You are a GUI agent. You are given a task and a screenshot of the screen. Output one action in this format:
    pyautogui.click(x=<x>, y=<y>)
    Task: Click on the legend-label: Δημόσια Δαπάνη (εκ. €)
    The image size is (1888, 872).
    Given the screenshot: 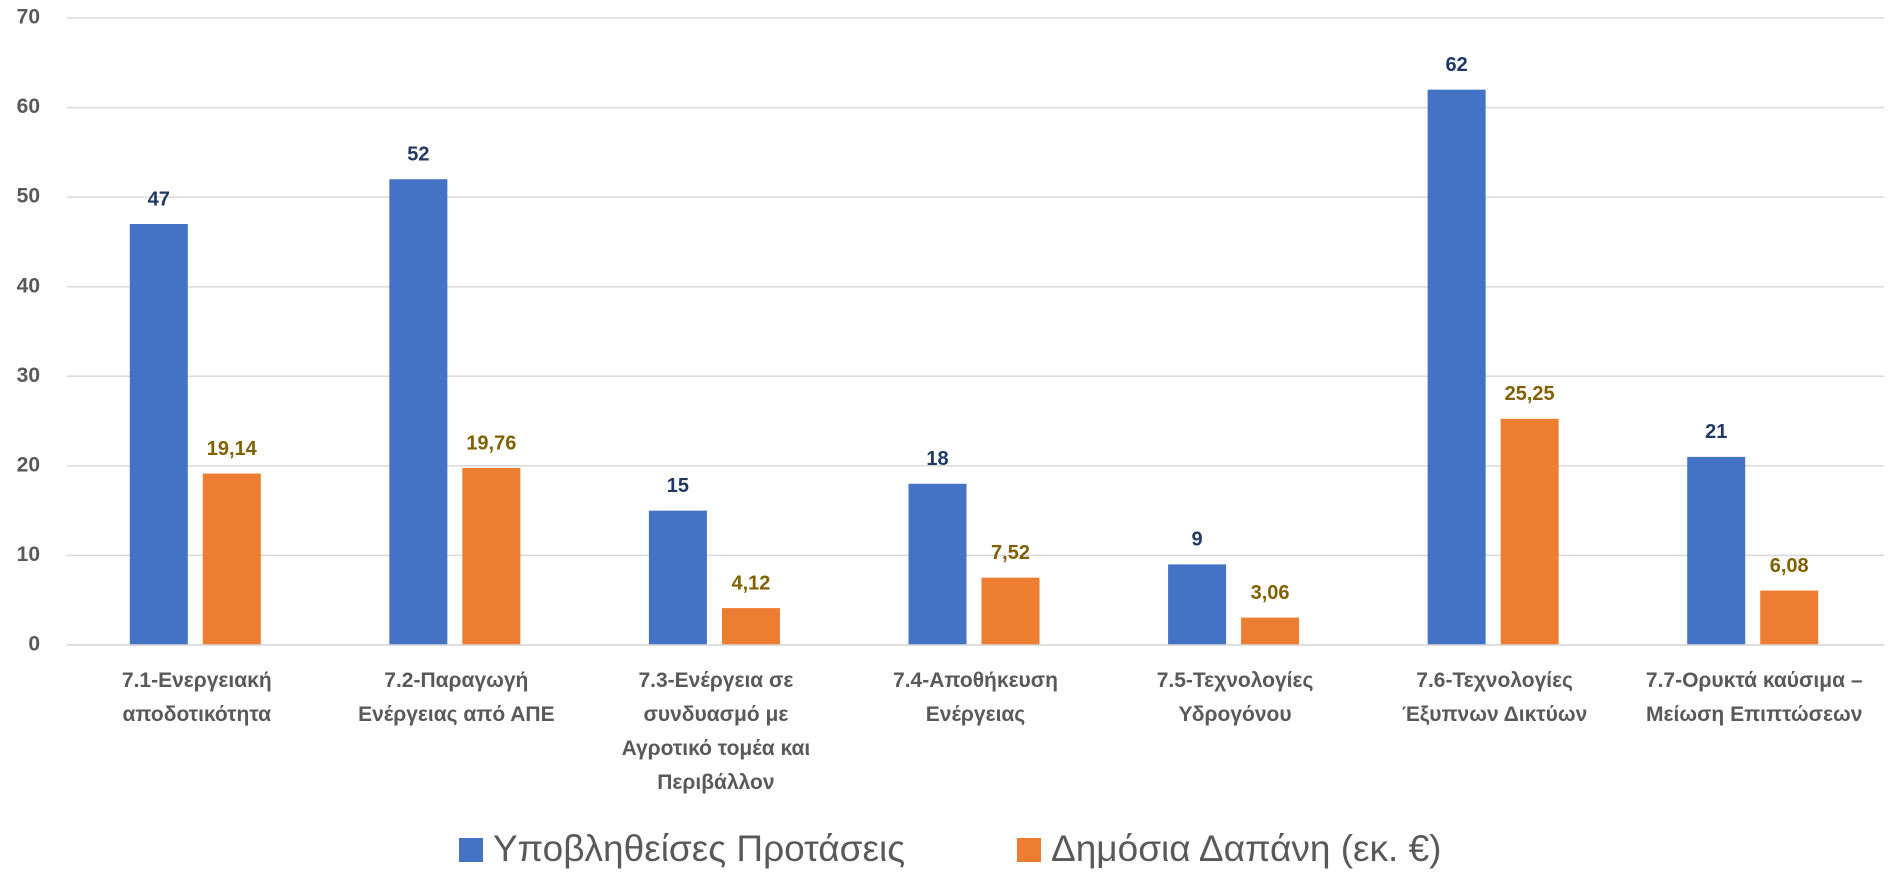 What is the action you would take?
    pyautogui.click(x=1246, y=848)
    